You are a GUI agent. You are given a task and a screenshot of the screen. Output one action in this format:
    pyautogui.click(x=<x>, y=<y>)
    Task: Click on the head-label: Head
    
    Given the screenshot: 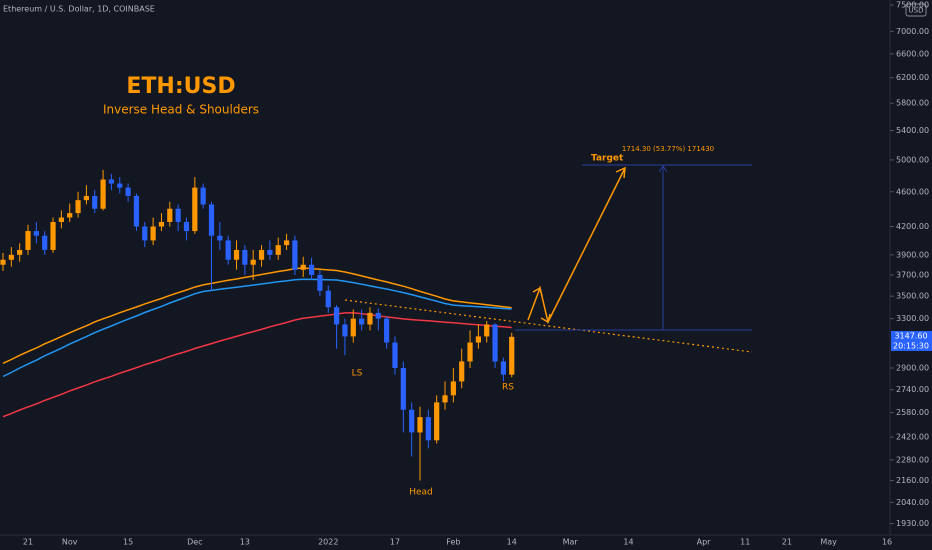 What is the action you would take?
    pyautogui.click(x=421, y=493)
    